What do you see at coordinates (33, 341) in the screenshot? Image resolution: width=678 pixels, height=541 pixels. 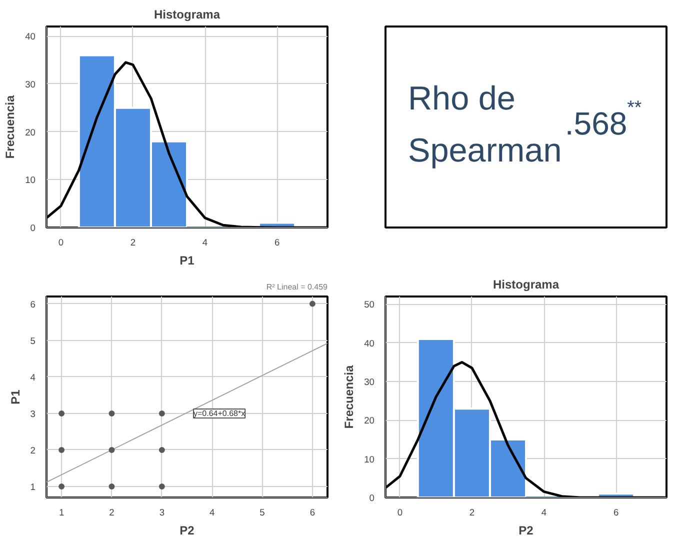 I see `y-tick-label: 5` at bounding box center [33, 341].